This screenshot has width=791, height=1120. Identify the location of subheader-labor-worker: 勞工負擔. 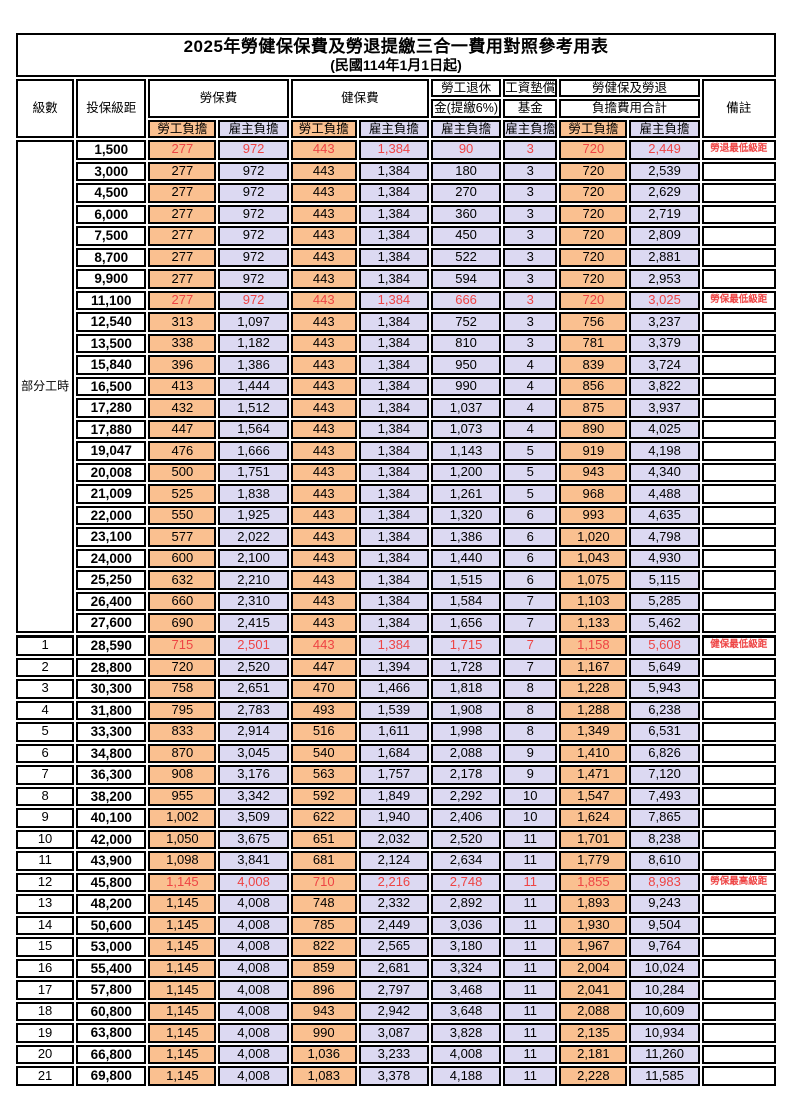
(182, 129).